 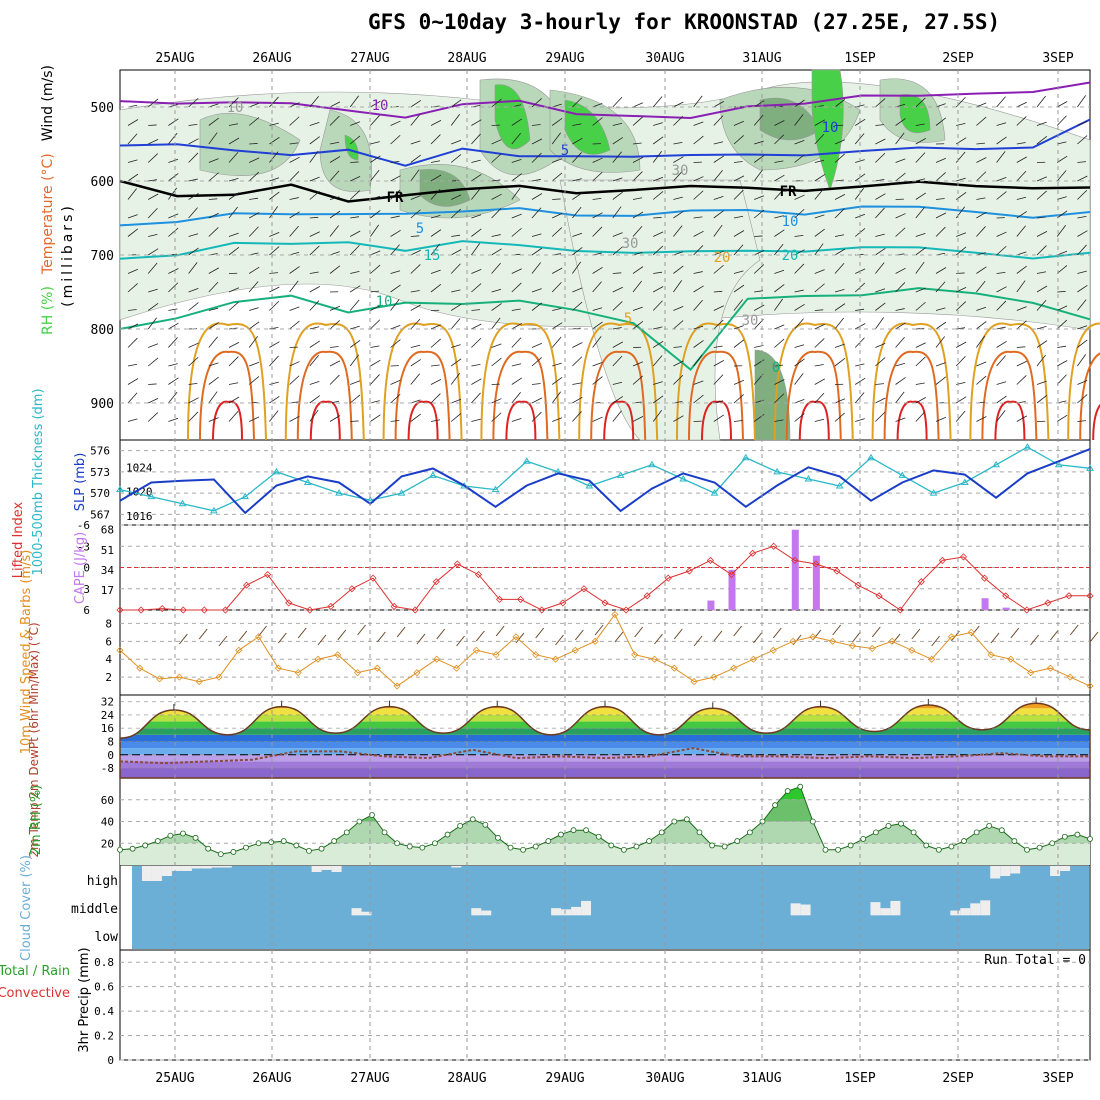 I want to click on ytick-li-0: 0, so click(x=86, y=568).